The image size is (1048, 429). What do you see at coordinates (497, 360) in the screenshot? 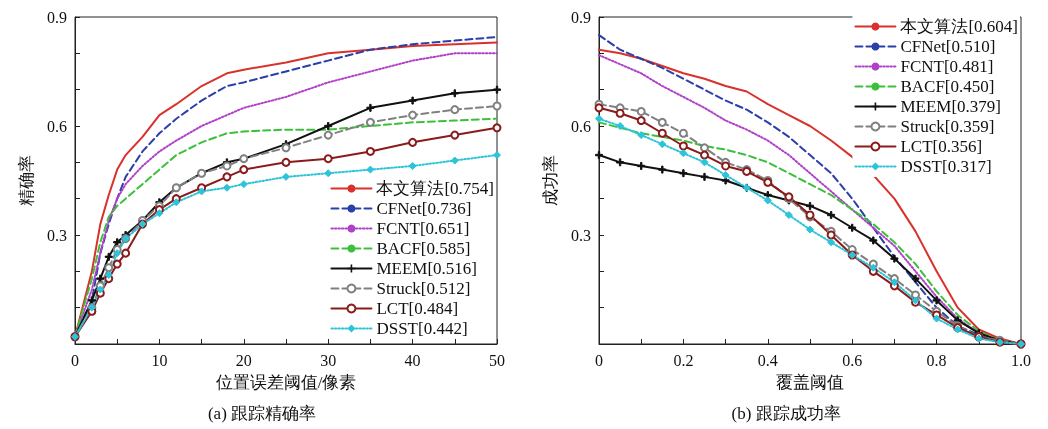
I see `x-tick-label: 50` at bounding box center [497, 360].